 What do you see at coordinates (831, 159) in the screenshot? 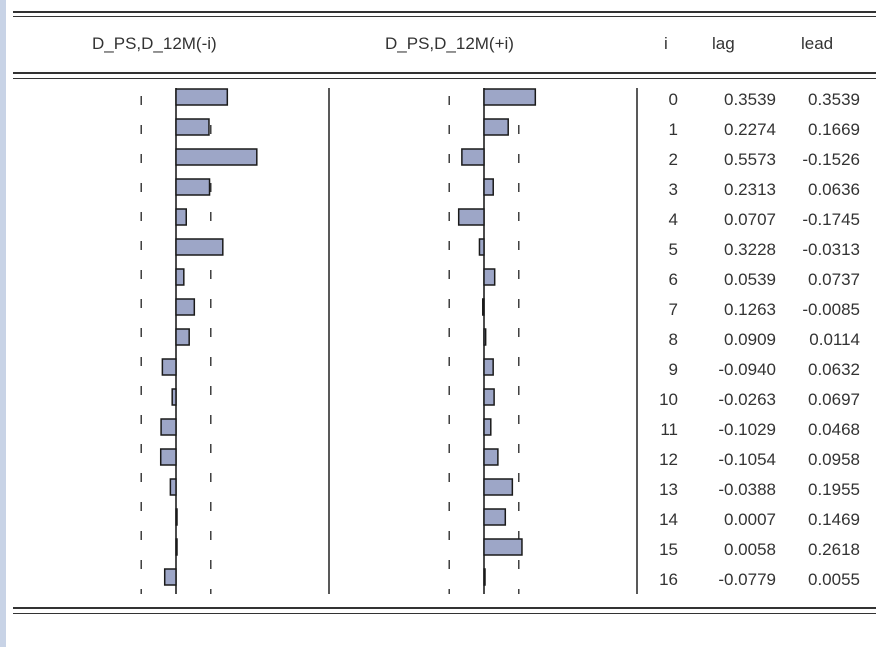
I see `row-lead: -0.1526` at bounding box center [831, 159].